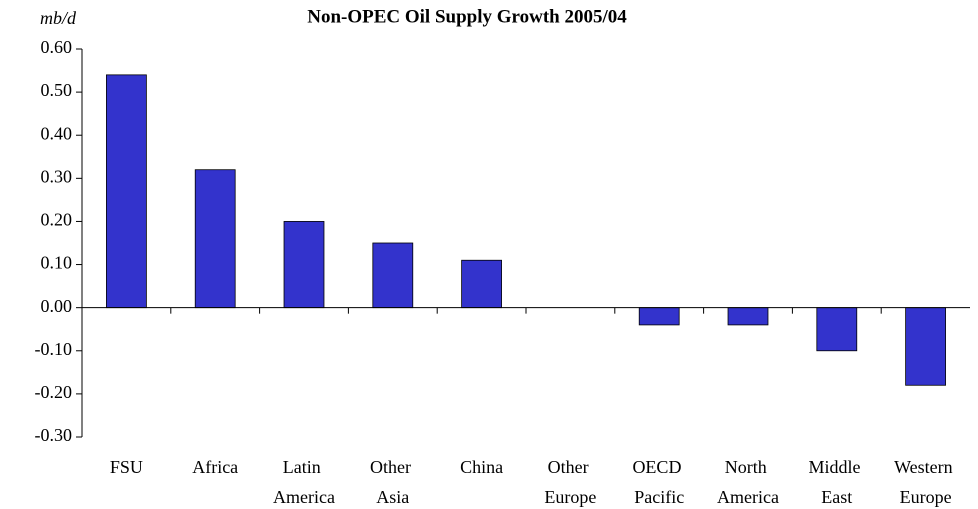 The height and width of the screenshot is (509, 978). What do you see at coordinates (57, 133) in the screenshot?
I see `y-tick-label: 0.40` at bounding box center [57, 133].